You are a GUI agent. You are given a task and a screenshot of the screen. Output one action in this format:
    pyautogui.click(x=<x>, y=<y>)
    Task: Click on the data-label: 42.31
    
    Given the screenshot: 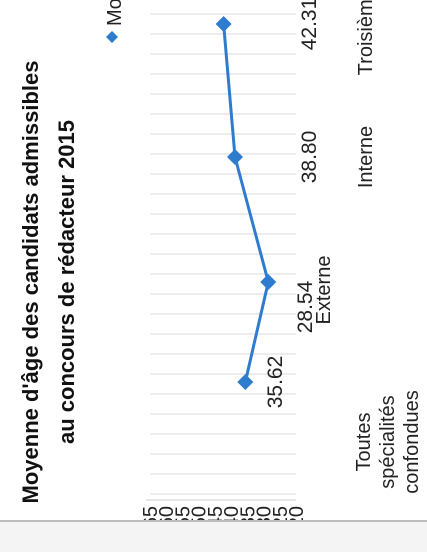 What is the action you would take?
    pyautogui.click(x=309, y=25)
    